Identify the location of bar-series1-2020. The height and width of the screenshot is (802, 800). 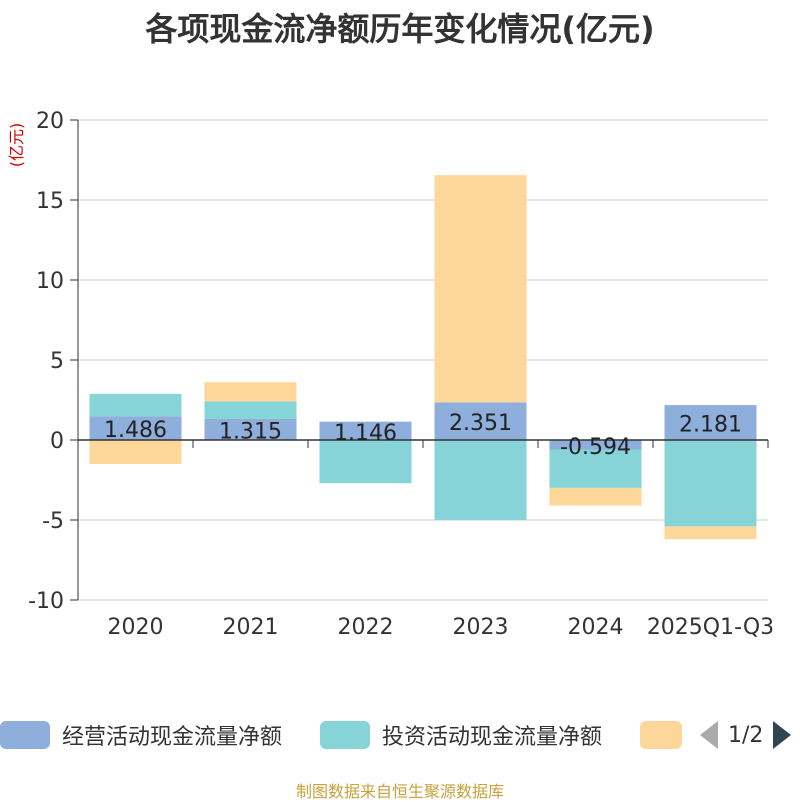
(135, 405).